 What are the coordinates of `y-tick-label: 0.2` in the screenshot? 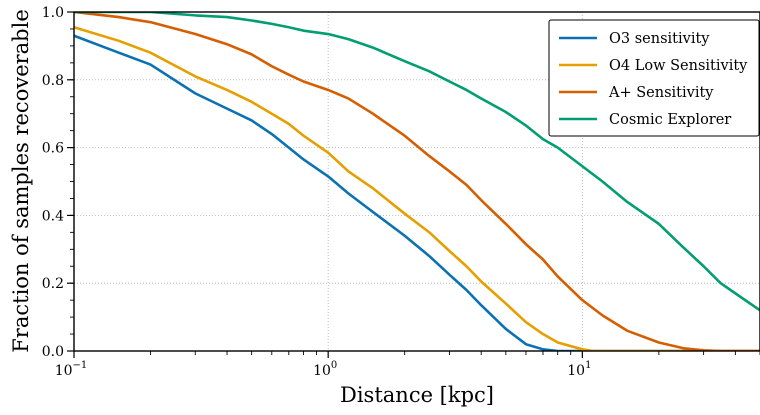 It's located at (53, 284).